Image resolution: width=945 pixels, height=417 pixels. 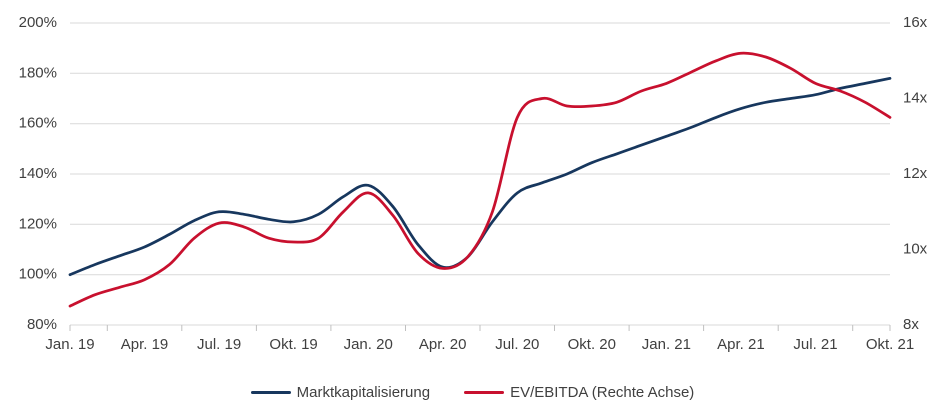 What do you see at coordinates (915, 97) in the screenshot?
I see `right-axis-label: 14x` at bounding box center [915, 97].